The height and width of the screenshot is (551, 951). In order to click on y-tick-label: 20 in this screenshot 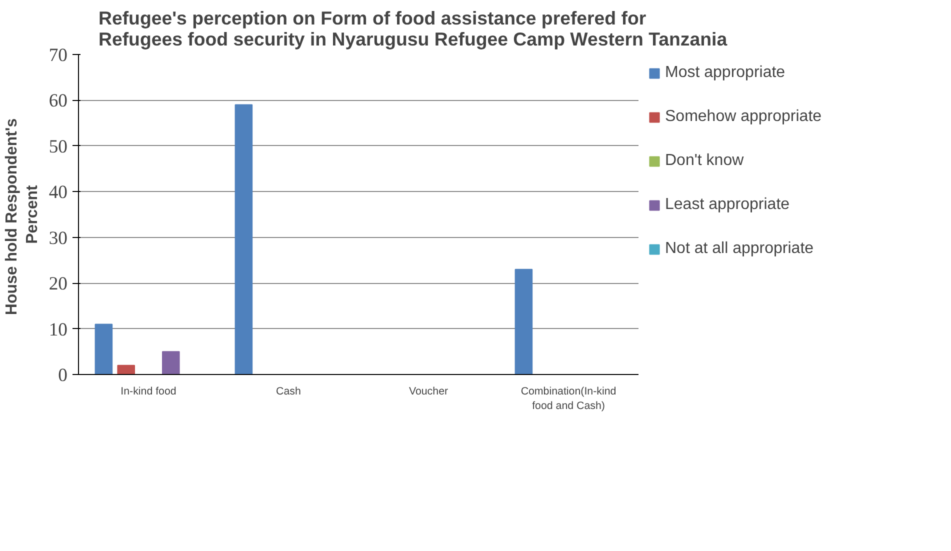, I will do `click(58, 284)`.